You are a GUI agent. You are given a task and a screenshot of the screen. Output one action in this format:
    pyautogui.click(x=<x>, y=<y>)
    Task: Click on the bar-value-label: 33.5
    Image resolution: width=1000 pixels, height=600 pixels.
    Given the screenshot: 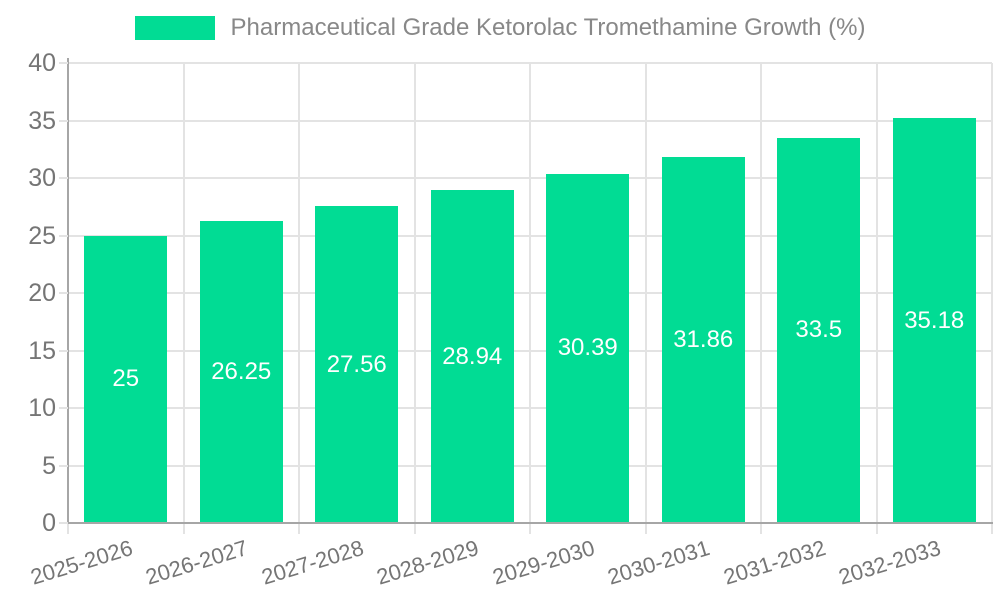 What is the action you would take?
    pyautogui.click(x=819, y=330)
    